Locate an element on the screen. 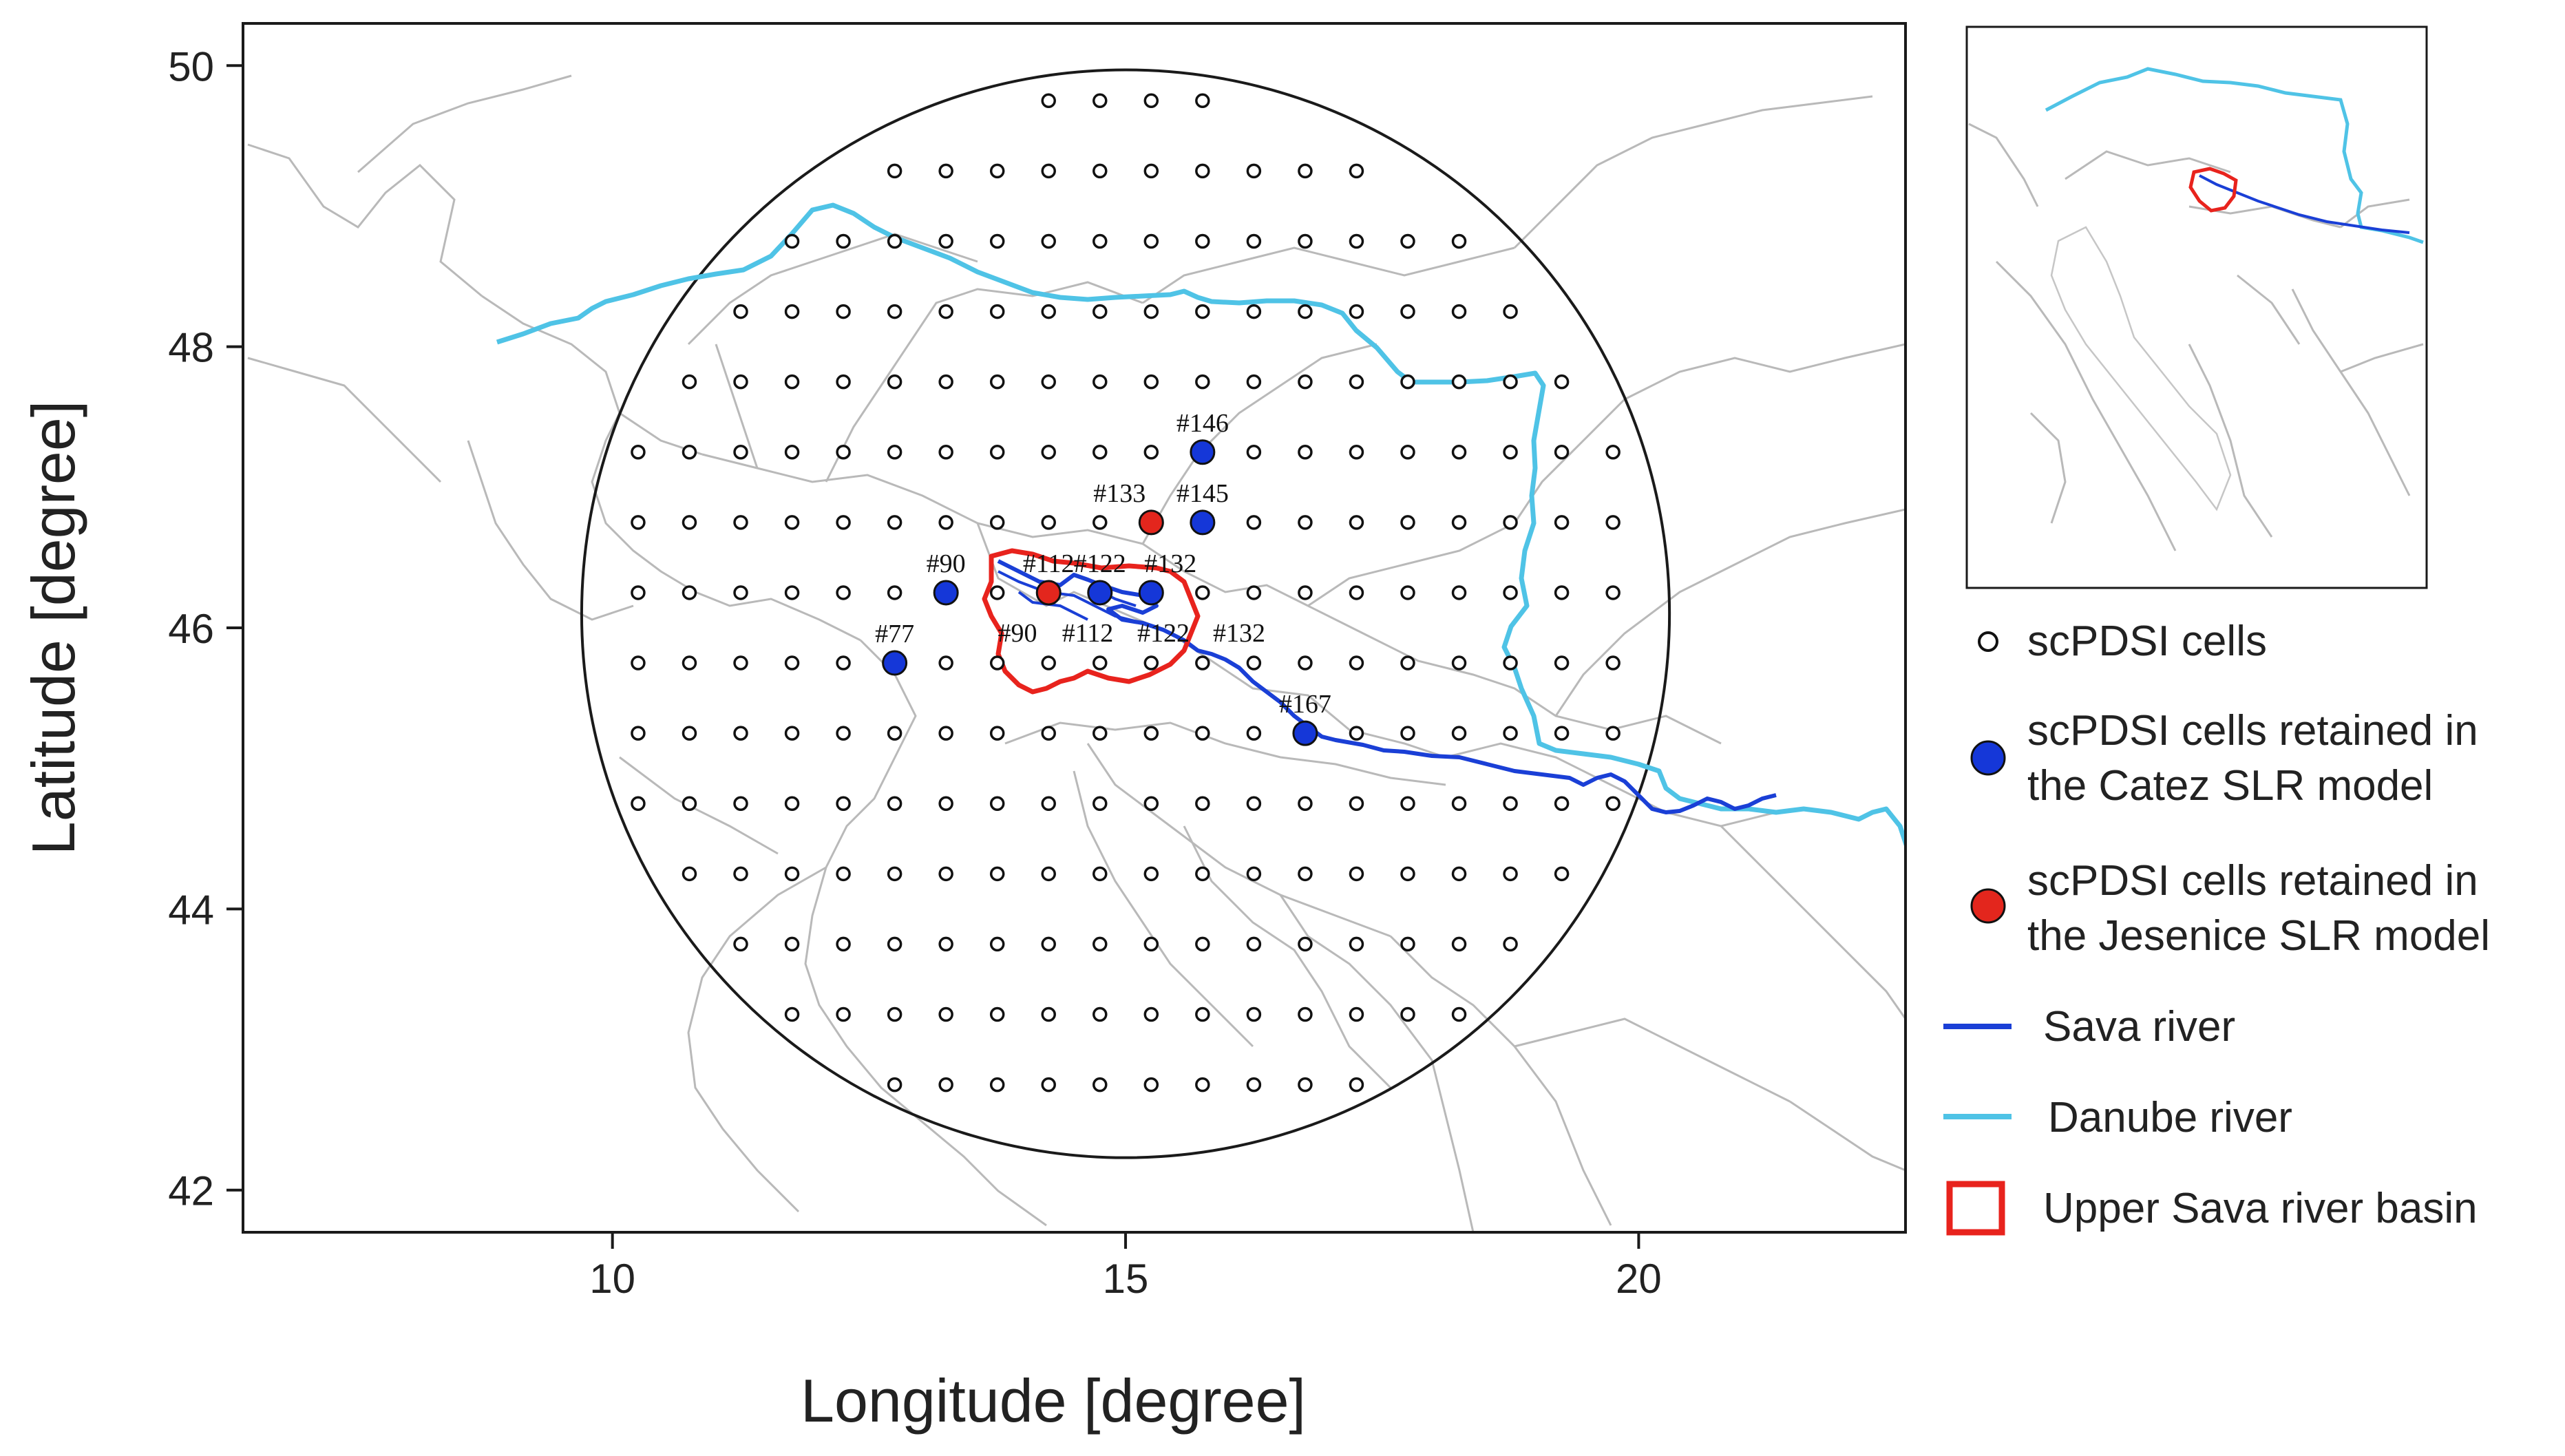 This screenshot has width=2565, height=1456. legend-label-jesenice-line1: scPDSI cells retained in is located at coordinates (2252, 881).